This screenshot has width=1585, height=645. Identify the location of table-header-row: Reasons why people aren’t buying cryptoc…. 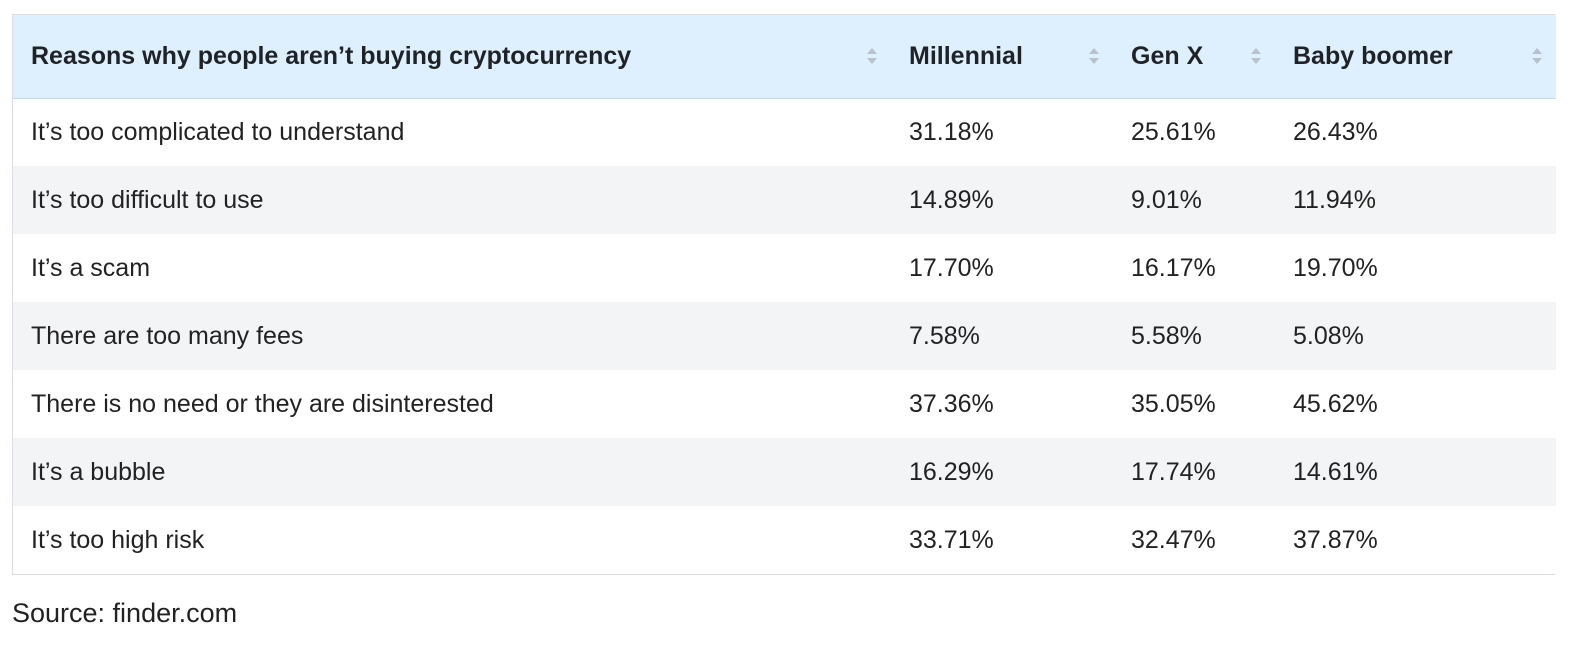
(784, 56).